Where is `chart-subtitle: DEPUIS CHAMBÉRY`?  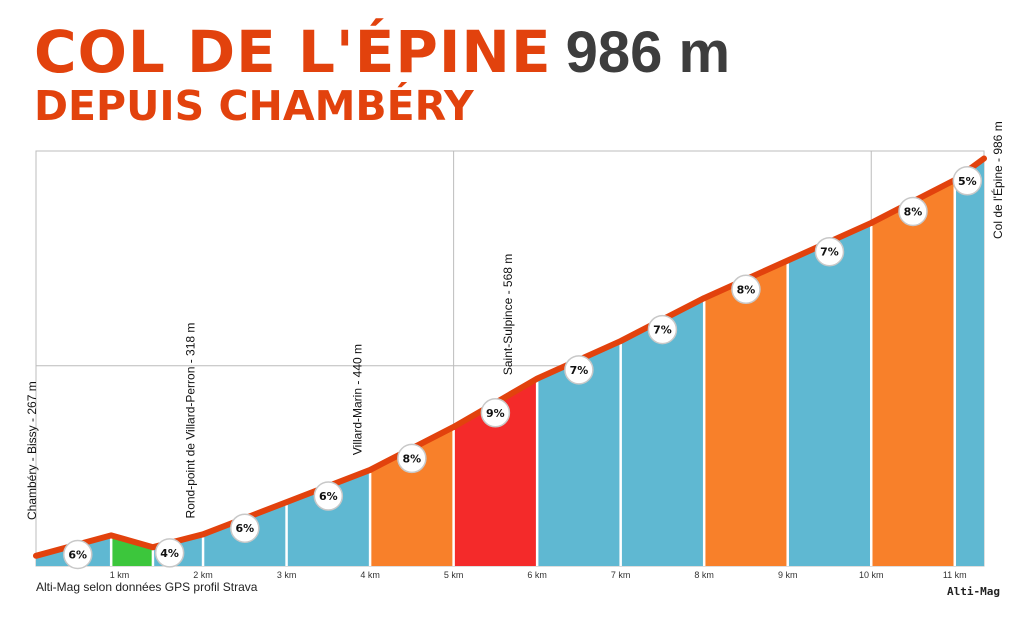
chart-subtitle: DEPUIS CHAMBÉRY is located at coordinates (254, 106).